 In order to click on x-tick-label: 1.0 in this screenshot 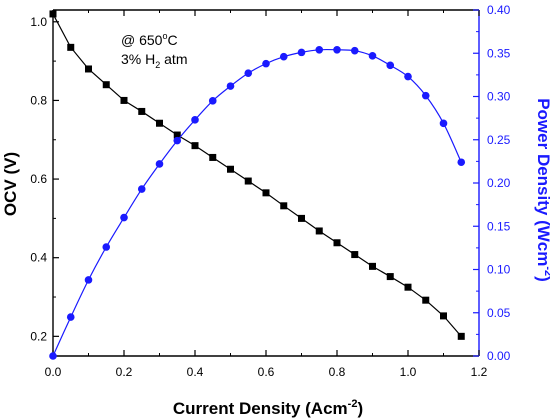, I will do `click(408, 372)`.